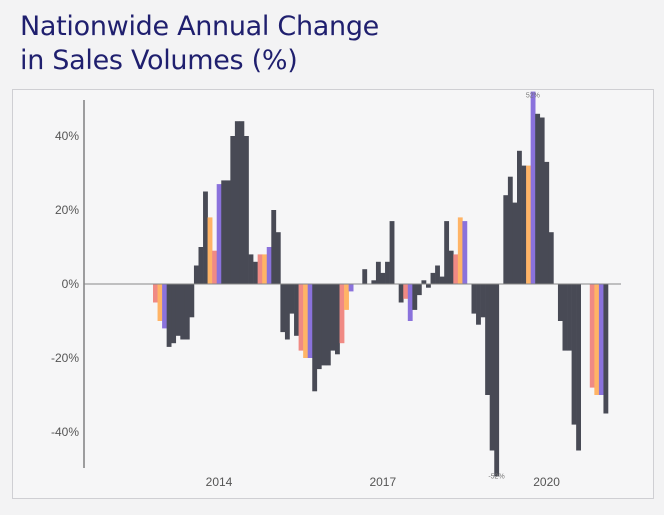 Image resolution: width=664 pixels, height=515 pixels. I want to click on y-tick-label: -20%, so click(65, 358).